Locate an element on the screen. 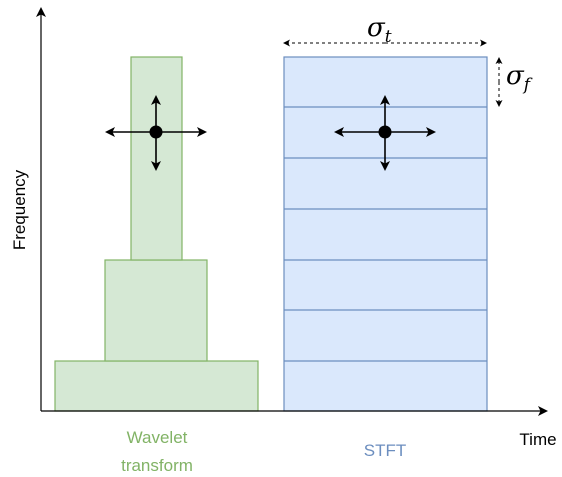 The height and width of the screenshot is (477, 562). sigma-t-annotation: σt is located at coordinates (385, 30).